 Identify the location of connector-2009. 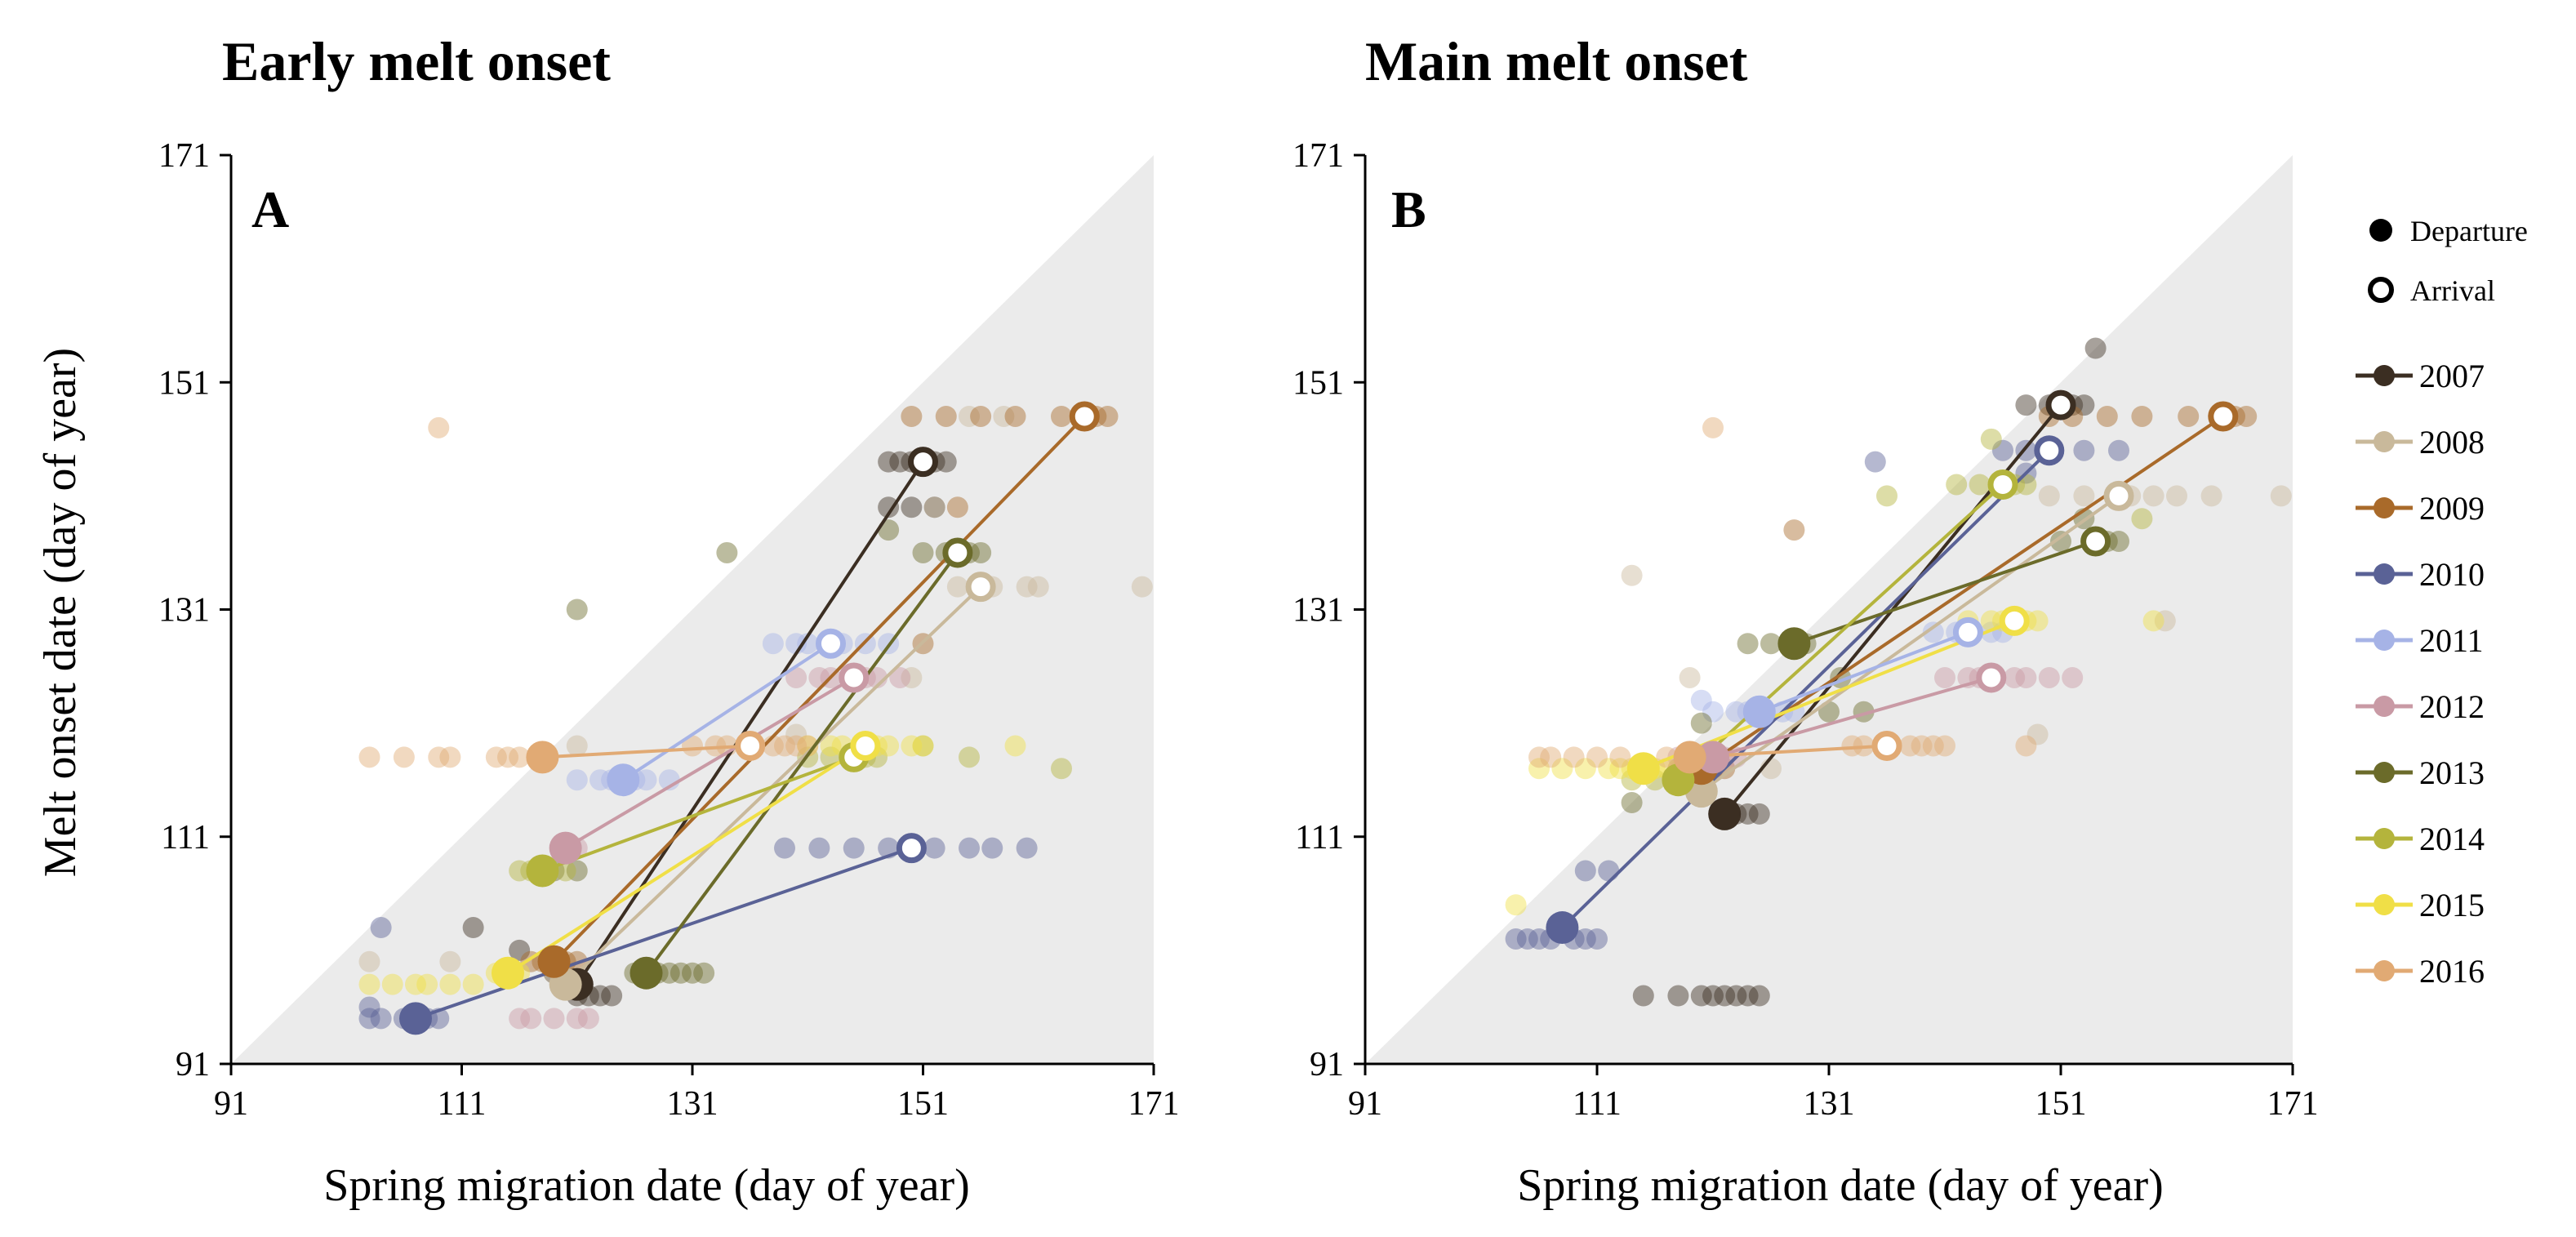
(819, 689).